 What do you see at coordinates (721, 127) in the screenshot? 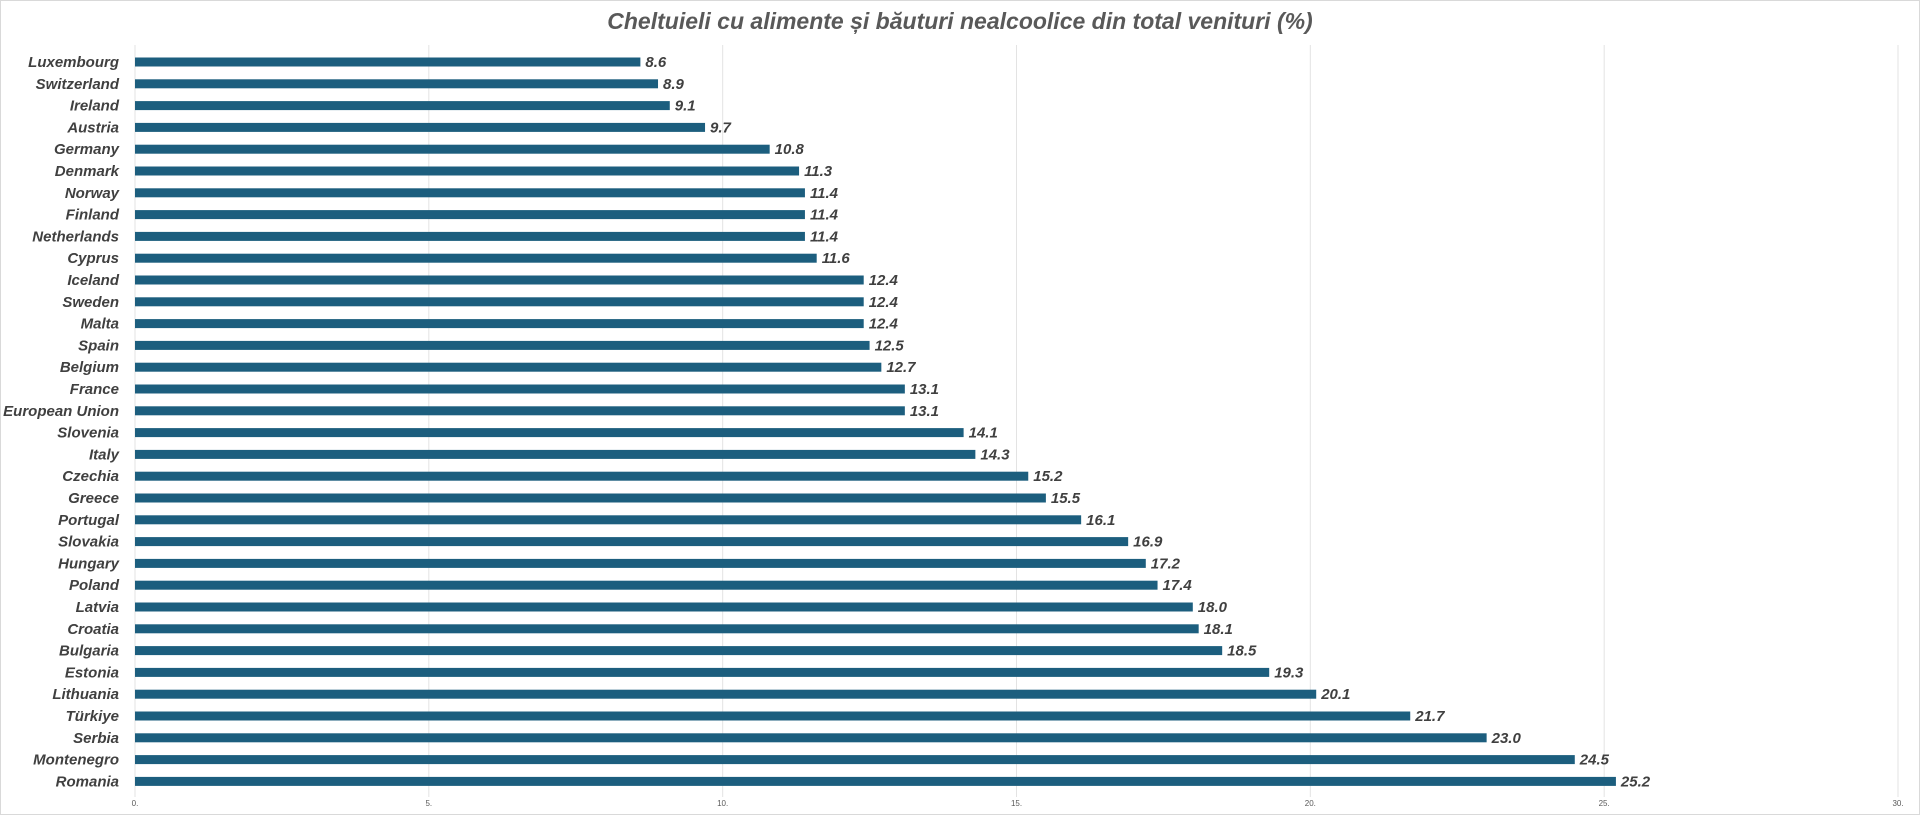
I see `data-label: 9.7` at bounding box center [721, 127].